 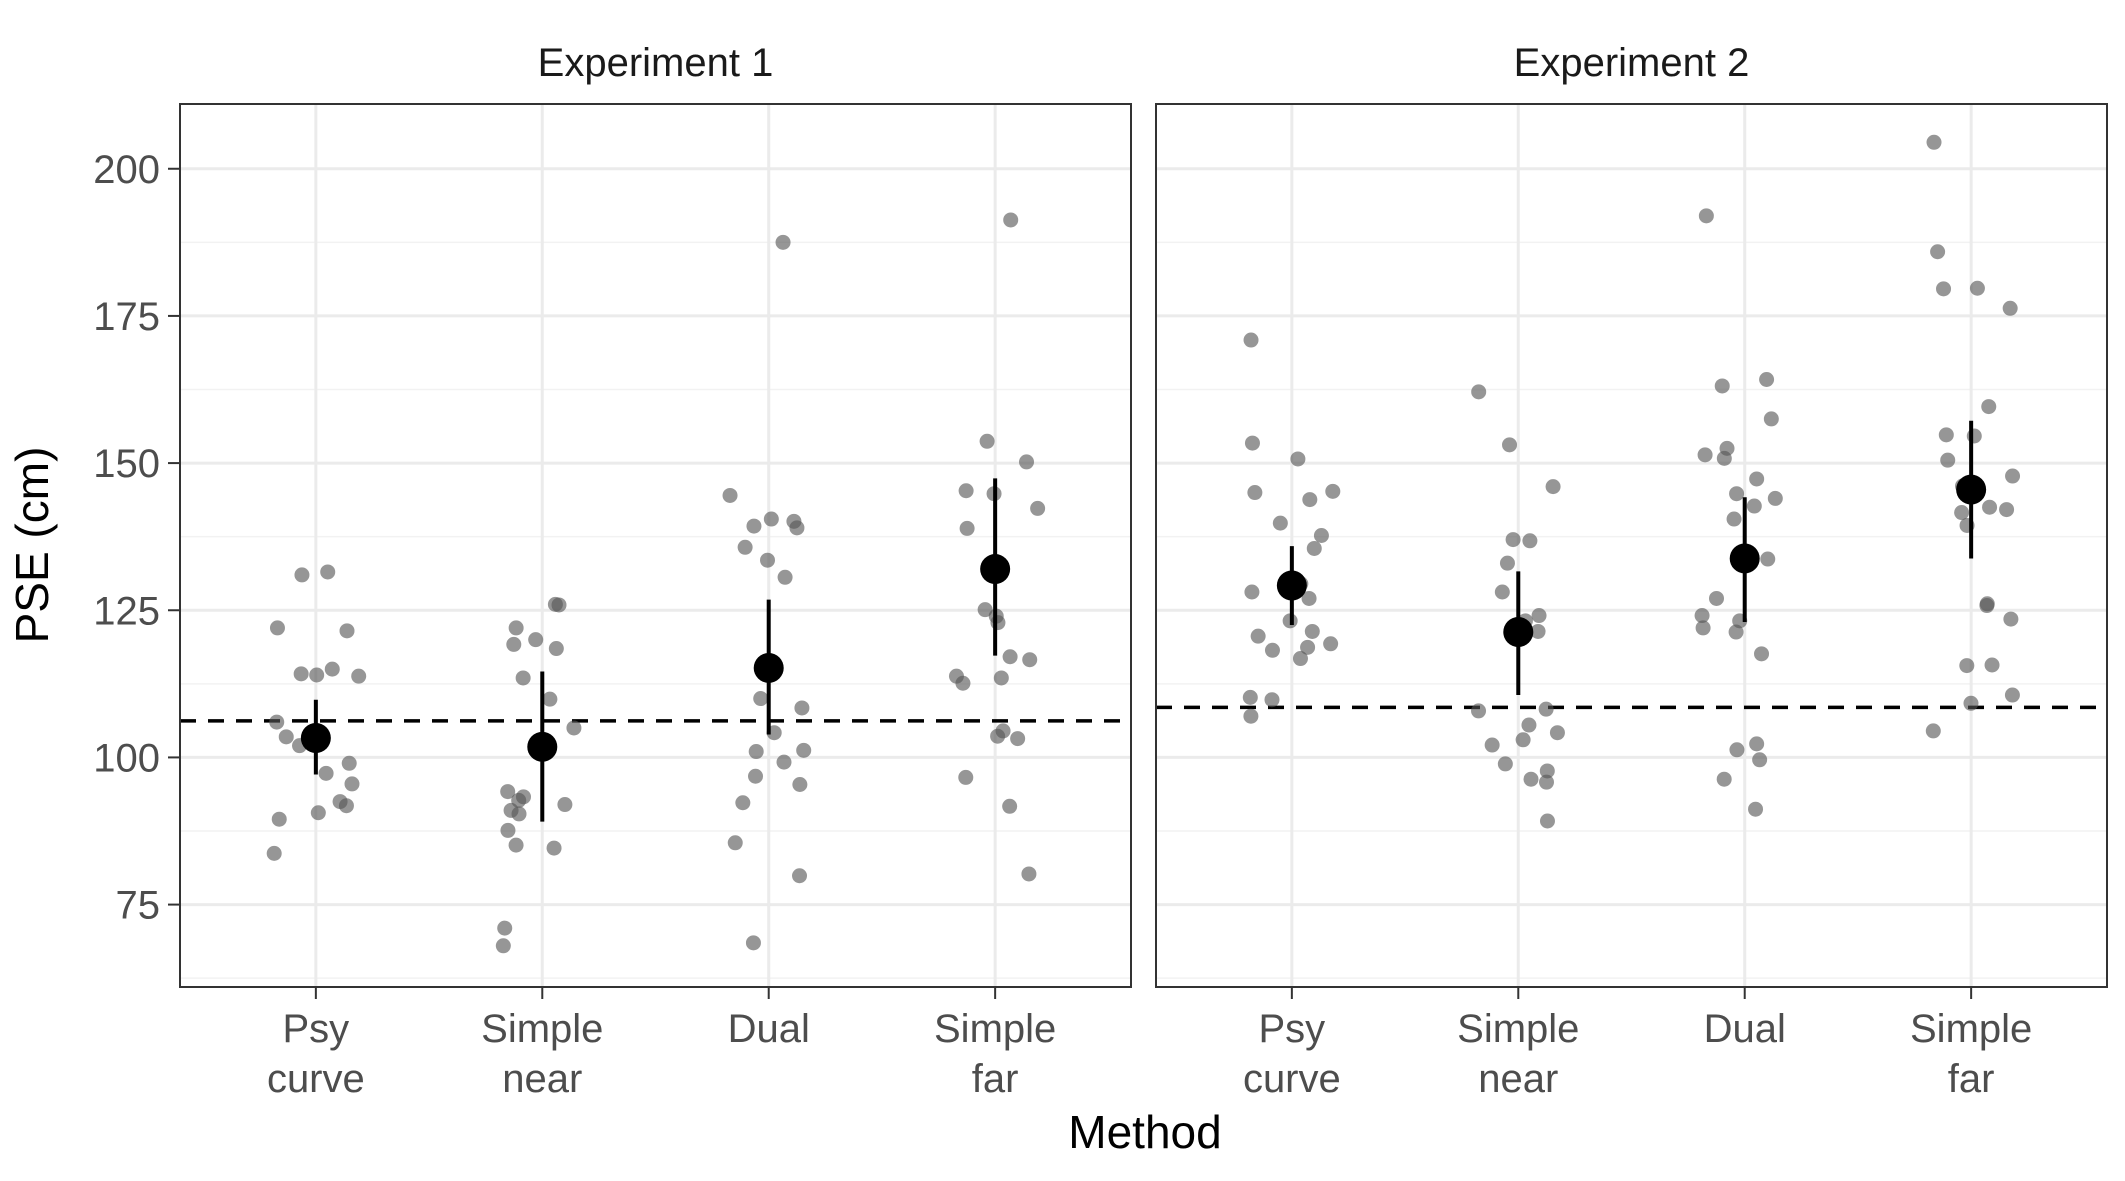 I want to click on y-tick-label: 100, so click(x=126, y=758).